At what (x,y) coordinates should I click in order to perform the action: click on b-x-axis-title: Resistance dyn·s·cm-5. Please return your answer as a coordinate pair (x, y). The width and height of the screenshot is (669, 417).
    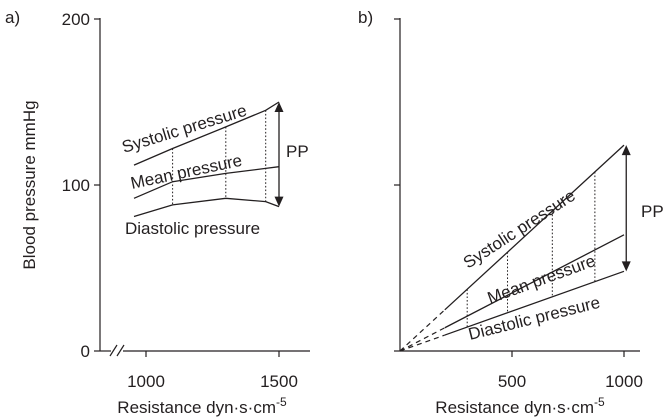
    Looking at the image, I should click on (520, 406).